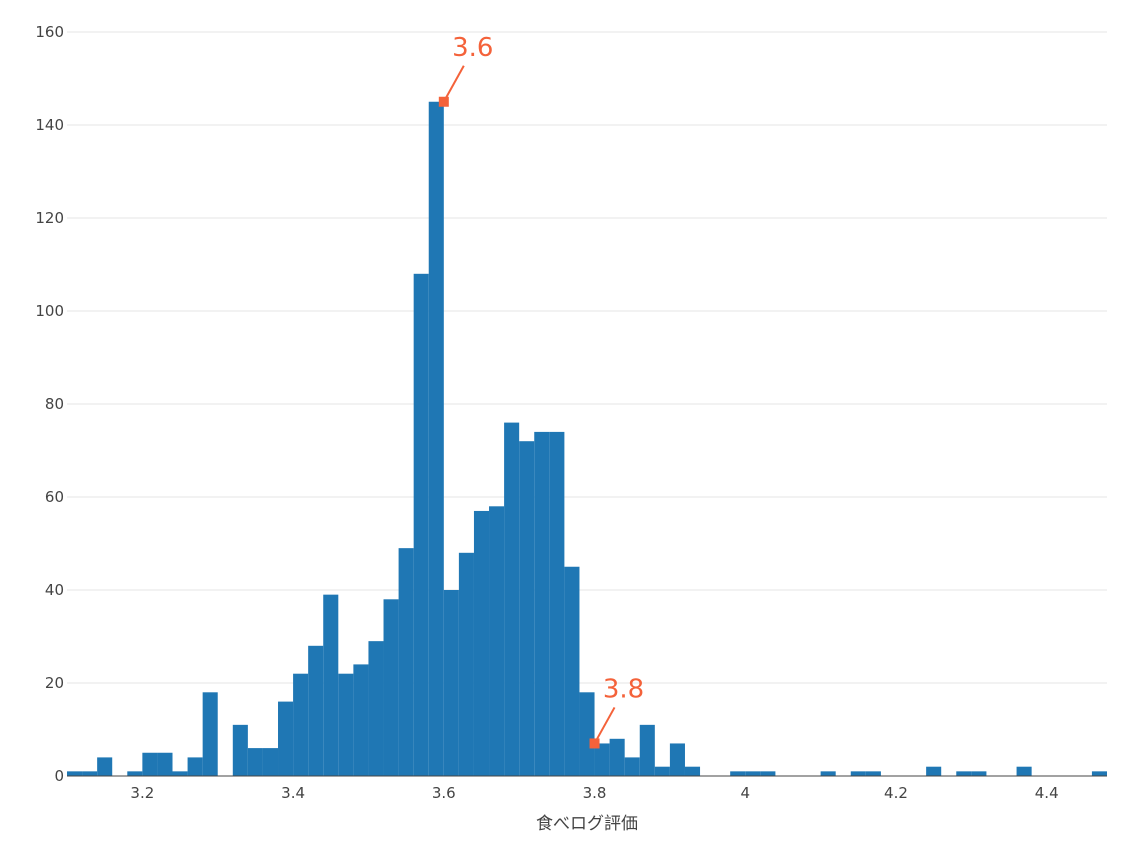  What do you see at coordinates (142, 793) in the screenshot?
I see `x-tick-label: 3.2` at bounding box center [142, 793].